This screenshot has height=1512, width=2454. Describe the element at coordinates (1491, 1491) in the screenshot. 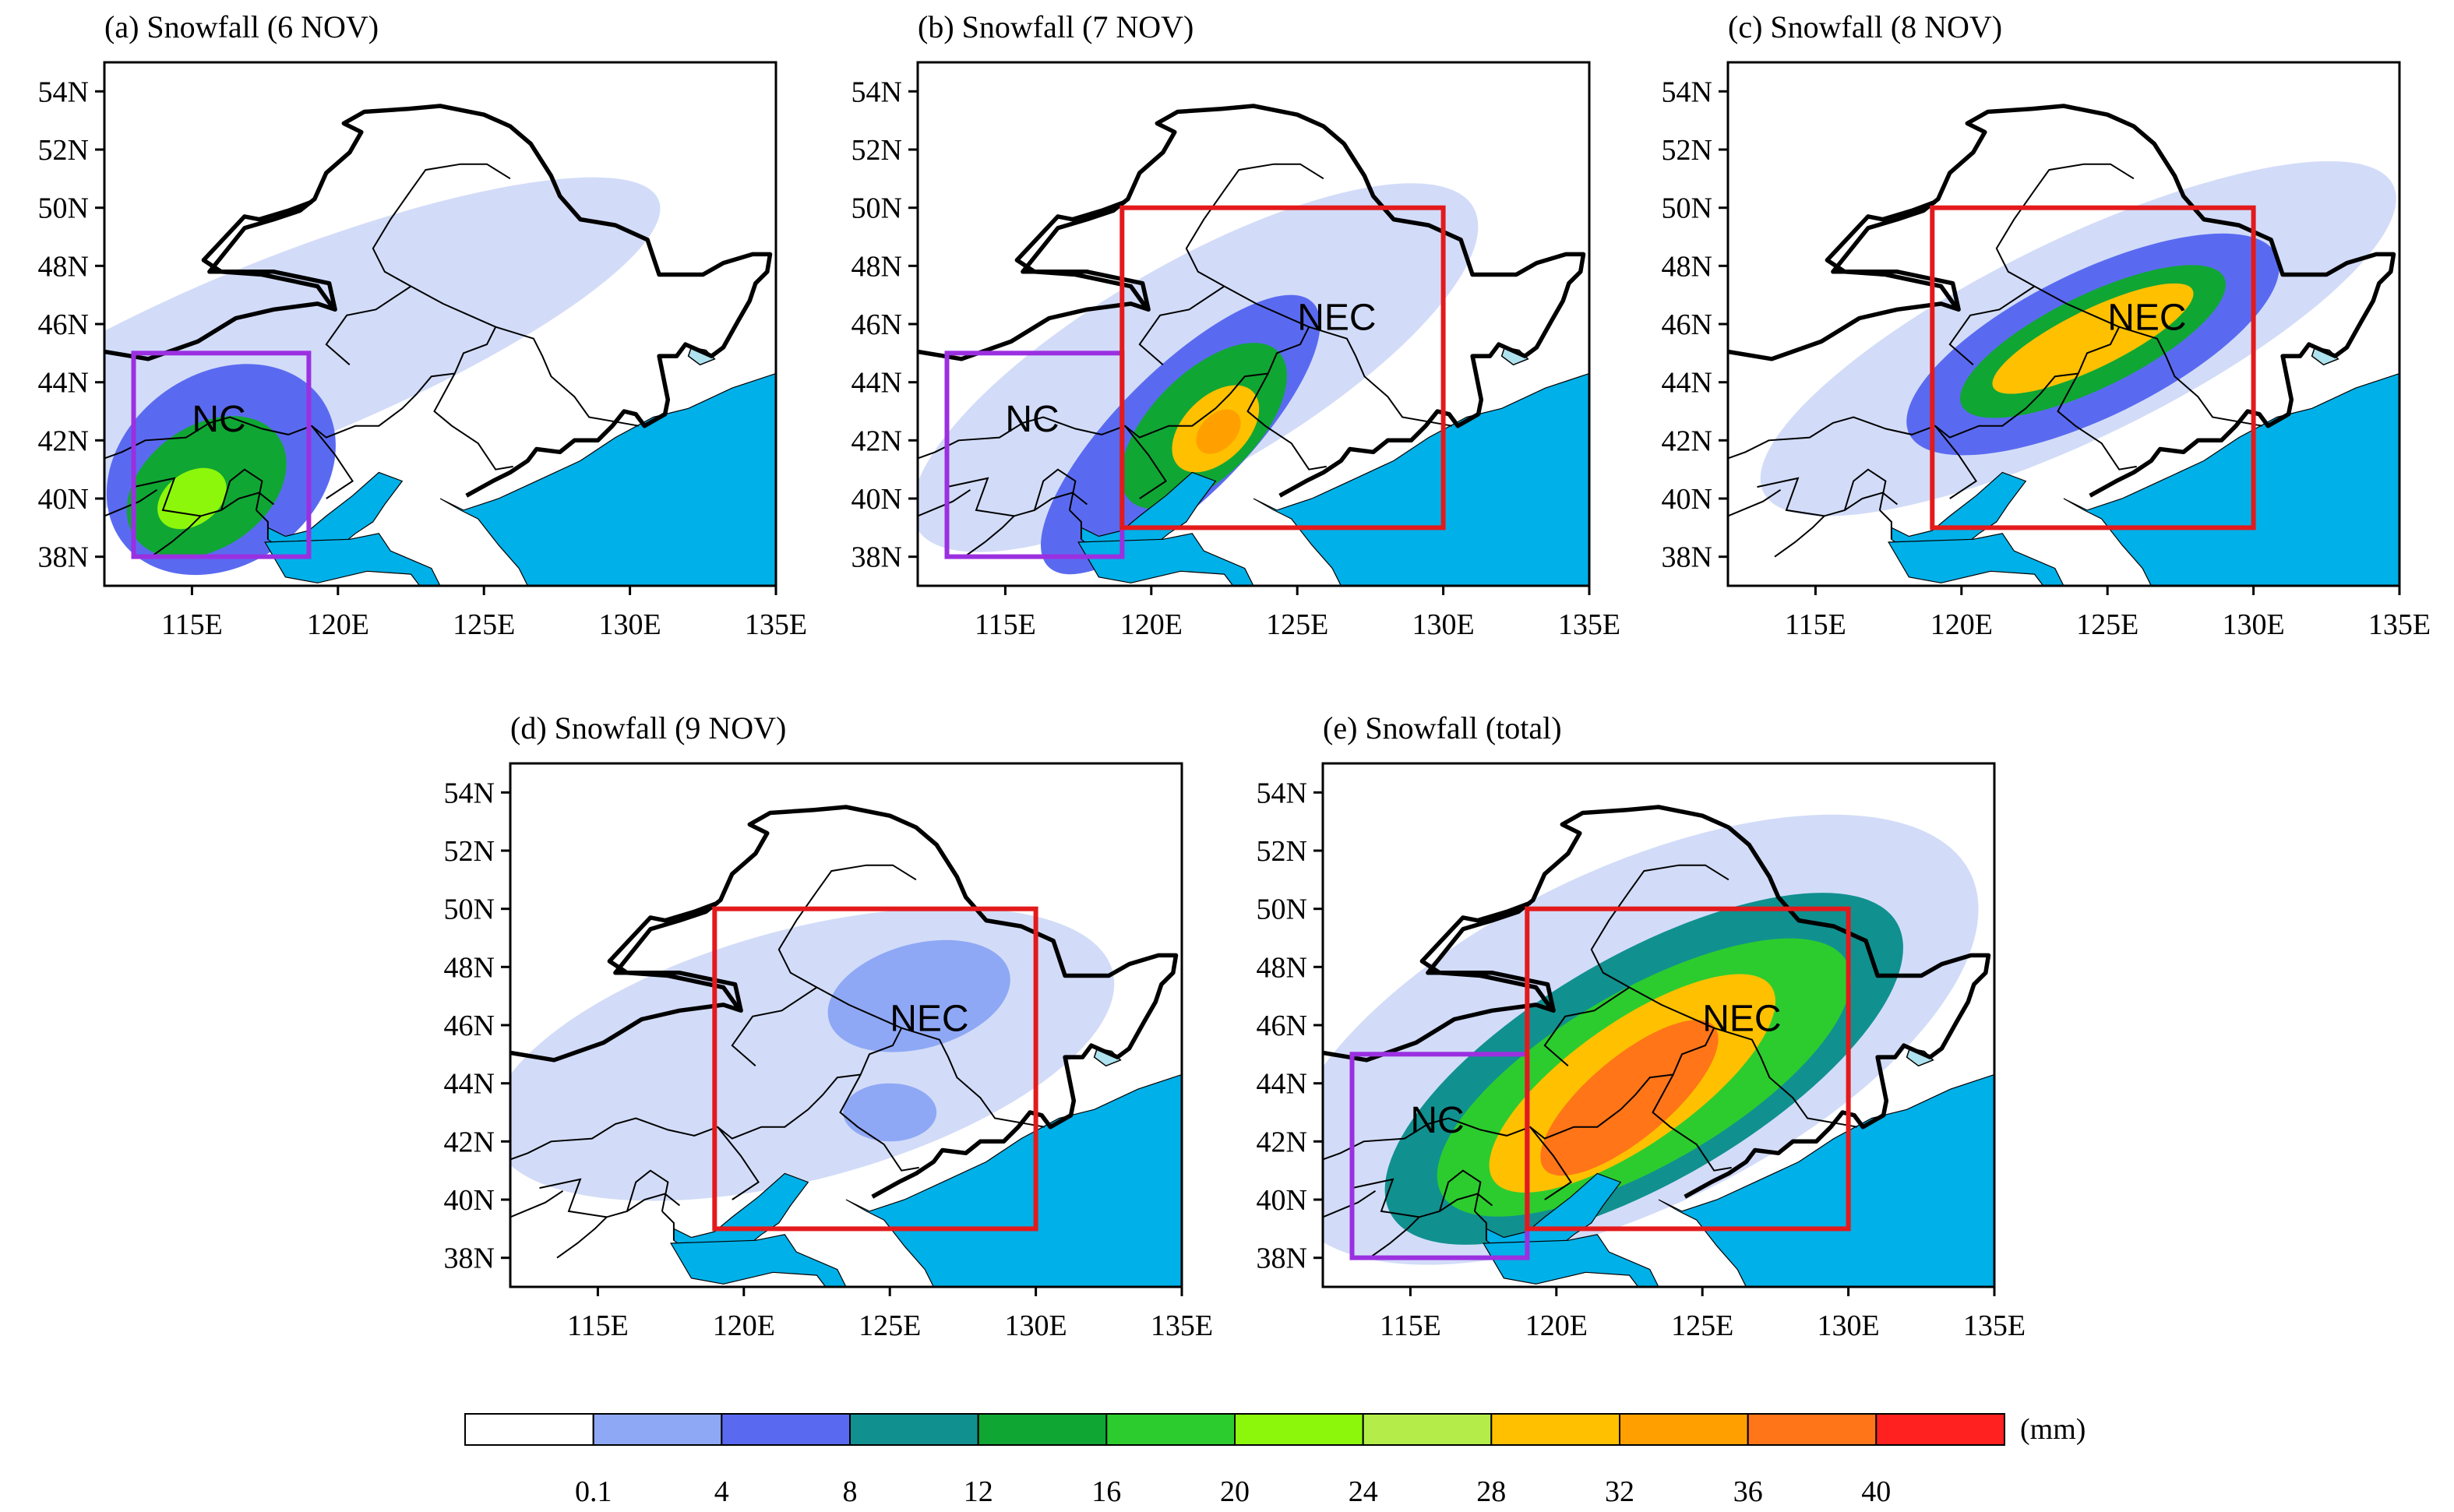

I see `colorbar-tick-label: 28` at that location.